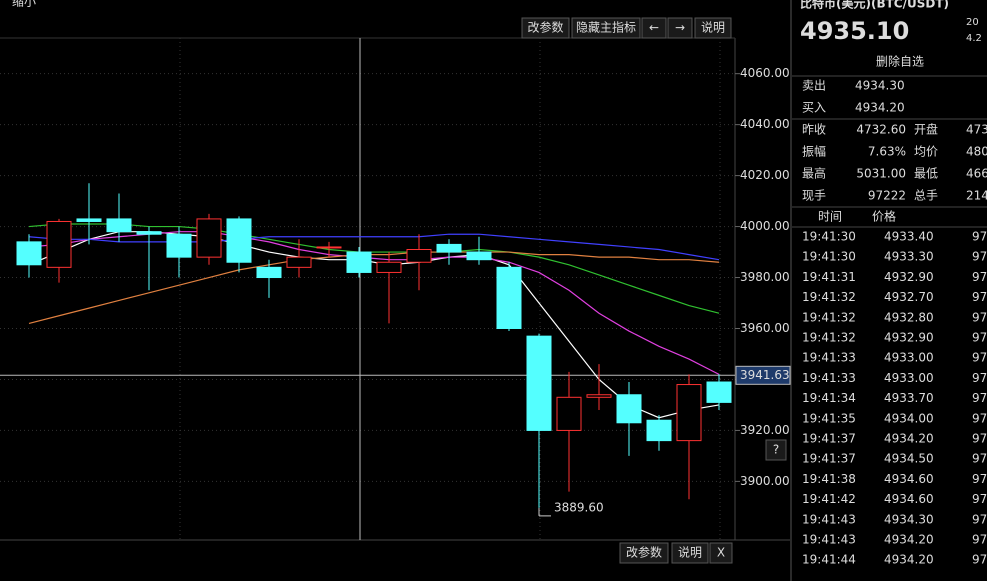 Image resolution: width=987 pixels, height=581 pixels. I want to click on remove-watch: 删除自选, so click(900, 61).